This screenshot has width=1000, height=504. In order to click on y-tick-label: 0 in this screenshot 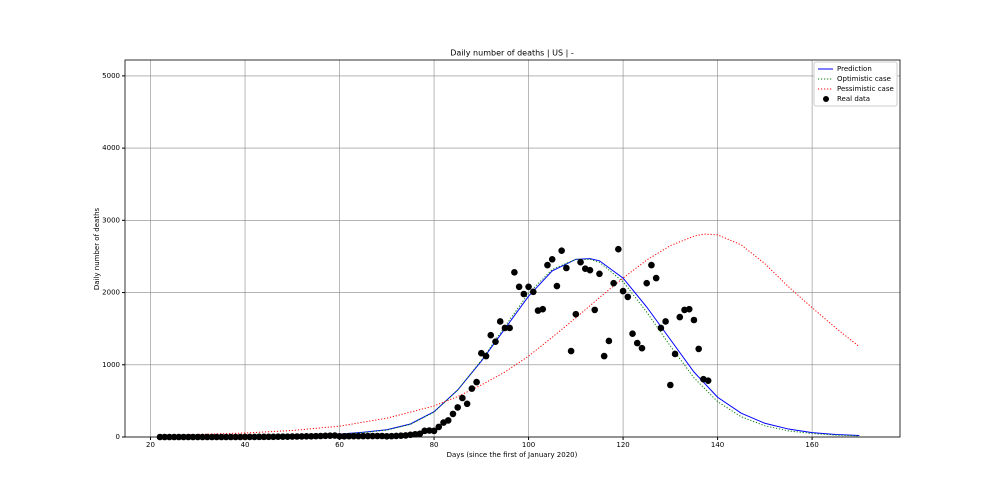, I will do `click(118, 437)`.